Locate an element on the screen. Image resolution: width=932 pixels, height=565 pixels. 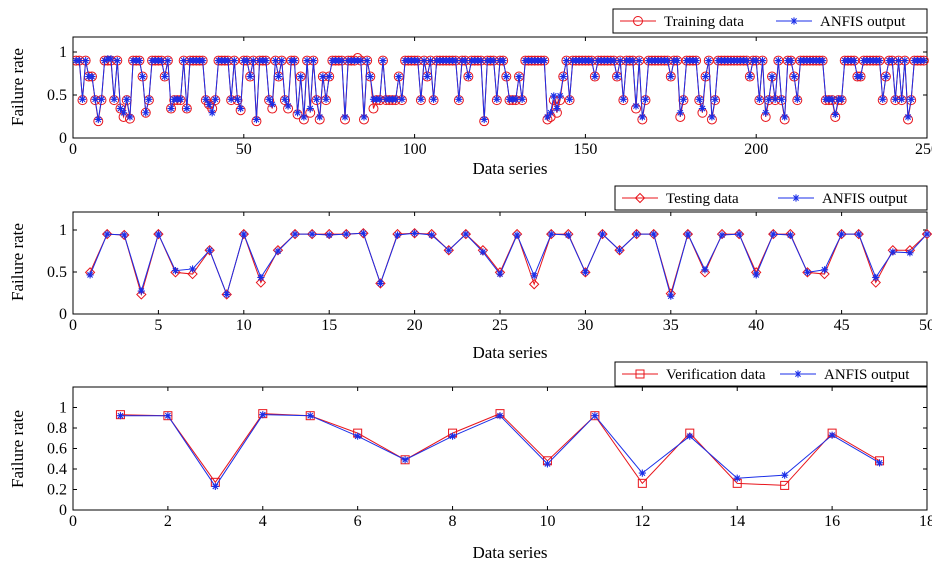
x-tick-label: 250 is located at coordinates (923, 149).